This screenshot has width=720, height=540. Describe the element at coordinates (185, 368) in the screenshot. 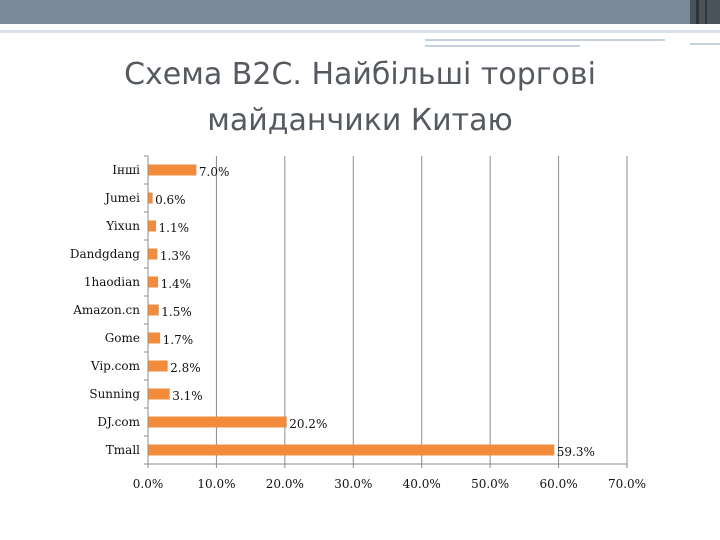

I see `data-label: 2.8%` at that location.